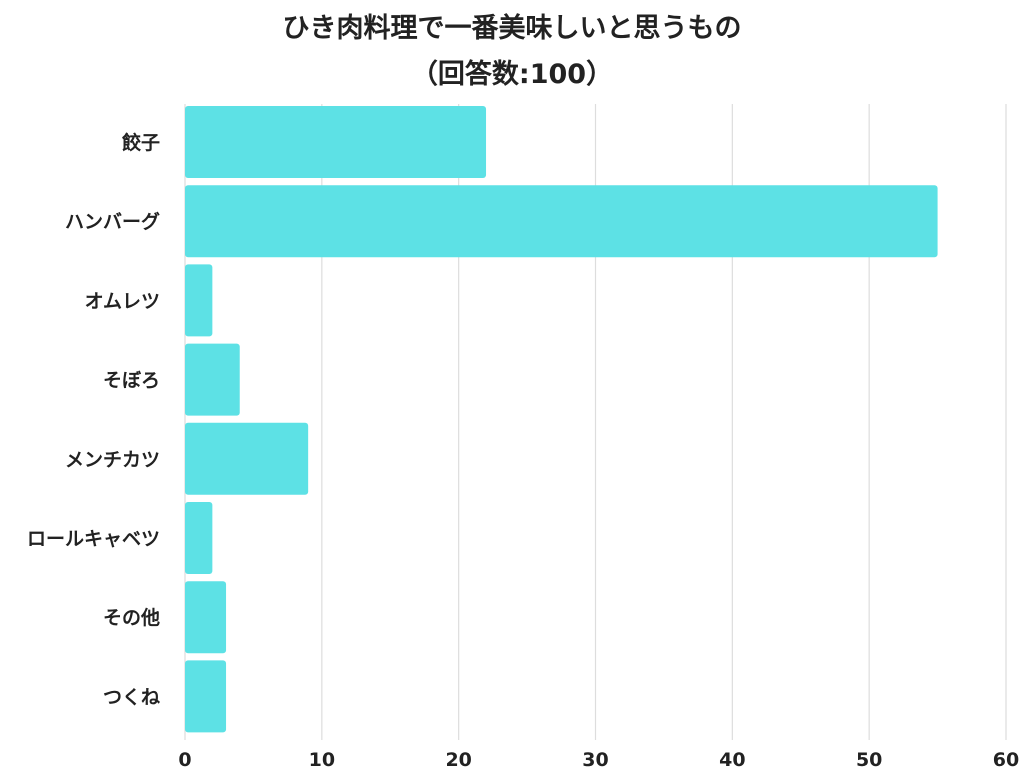 This screenshot has height=768, width=1024. What do you see at coordinates (122, 301) in the screenshot?
I see `category-label: オムレツ` at bounding box center [122, 301].